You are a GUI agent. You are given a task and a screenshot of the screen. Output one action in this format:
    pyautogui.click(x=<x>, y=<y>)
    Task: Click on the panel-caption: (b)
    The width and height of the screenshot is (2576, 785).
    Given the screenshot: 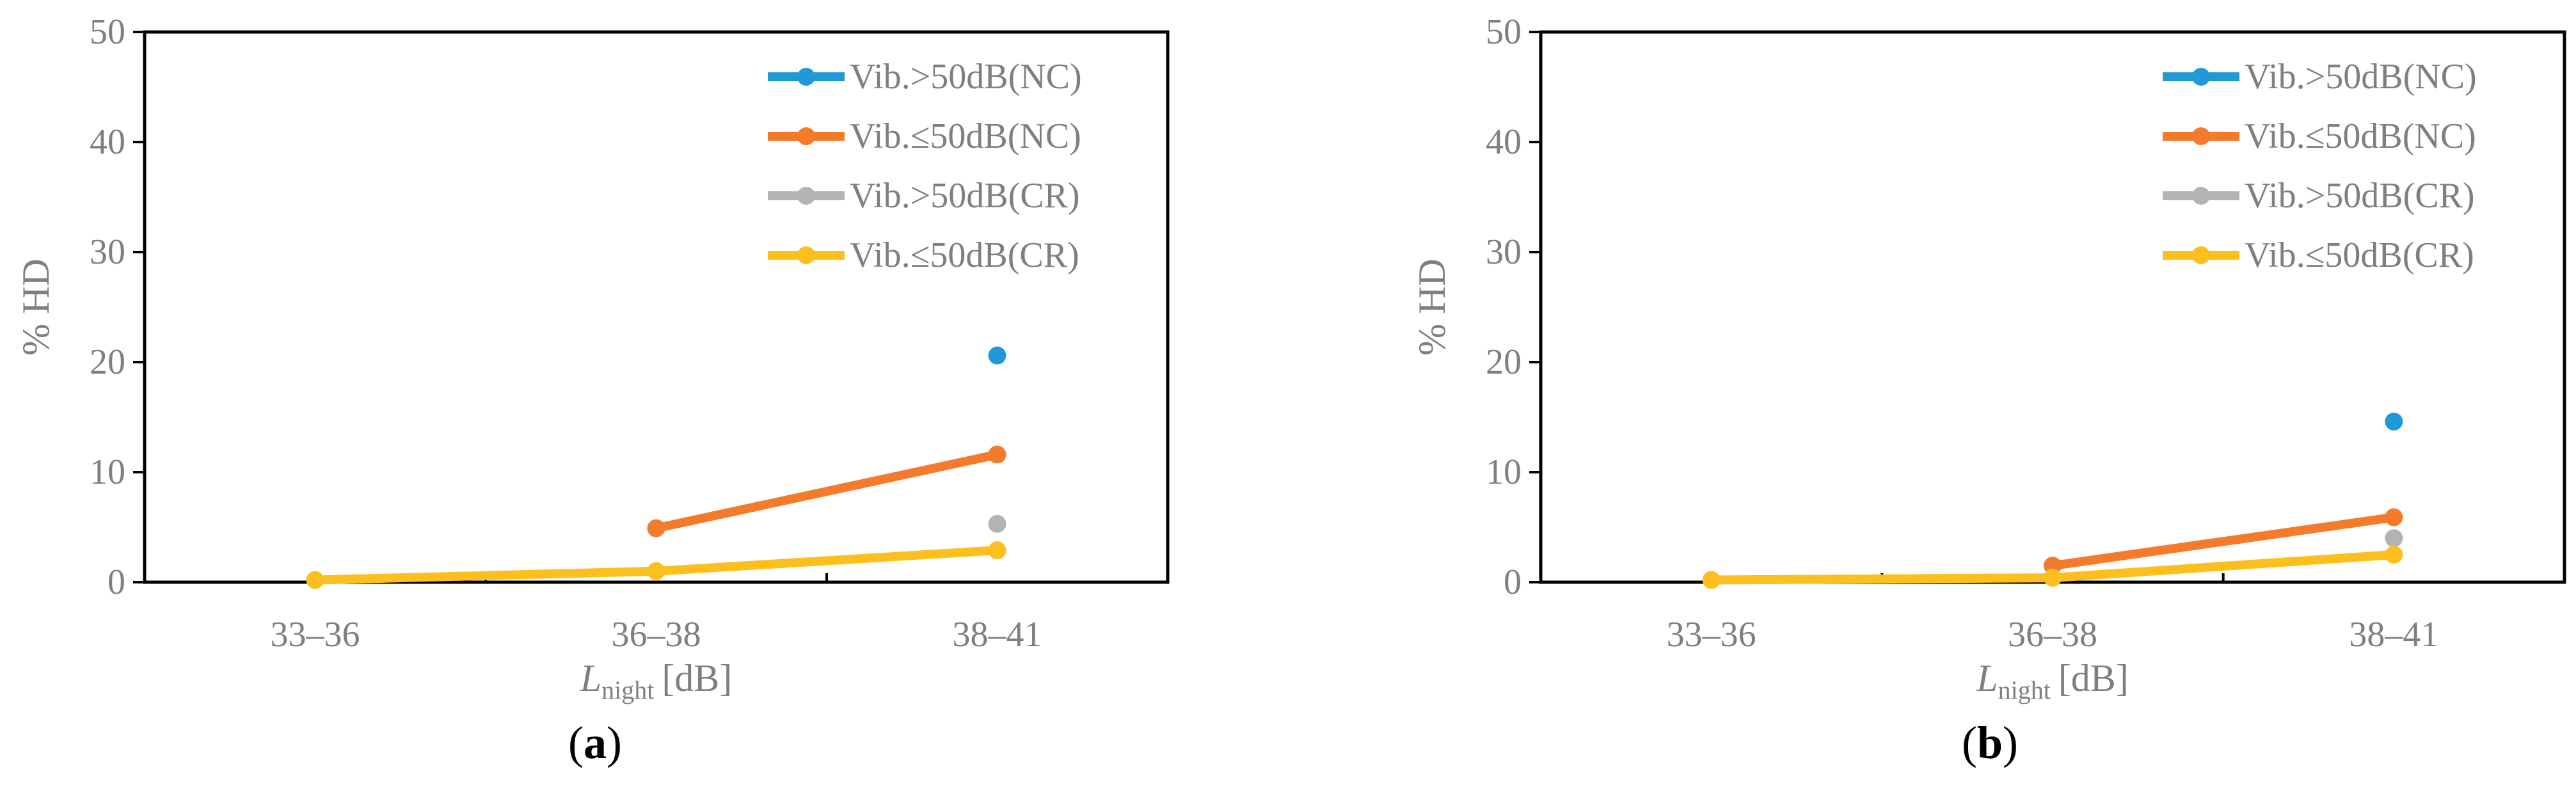 What is the action you would take?
    pyautogui.click(x=1990, y=743)
    